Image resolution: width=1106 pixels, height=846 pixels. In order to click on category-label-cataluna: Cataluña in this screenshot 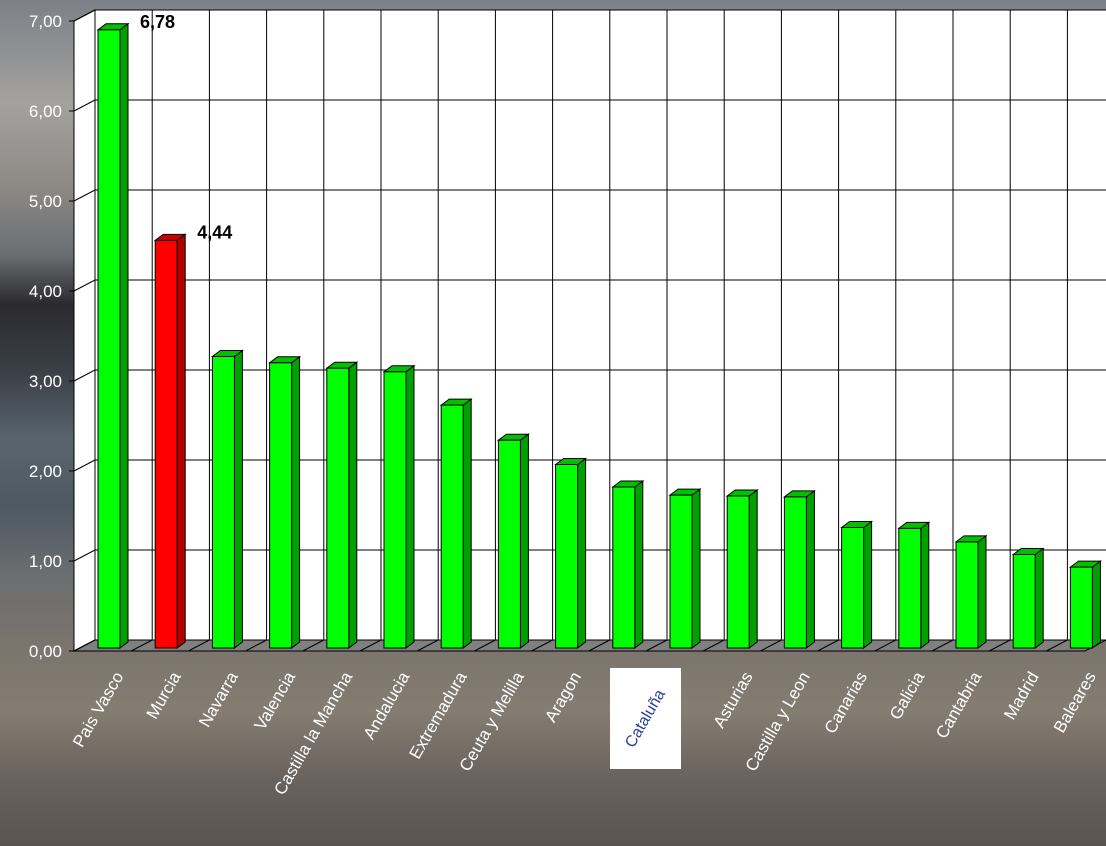, I will do `click(645, 718)`.